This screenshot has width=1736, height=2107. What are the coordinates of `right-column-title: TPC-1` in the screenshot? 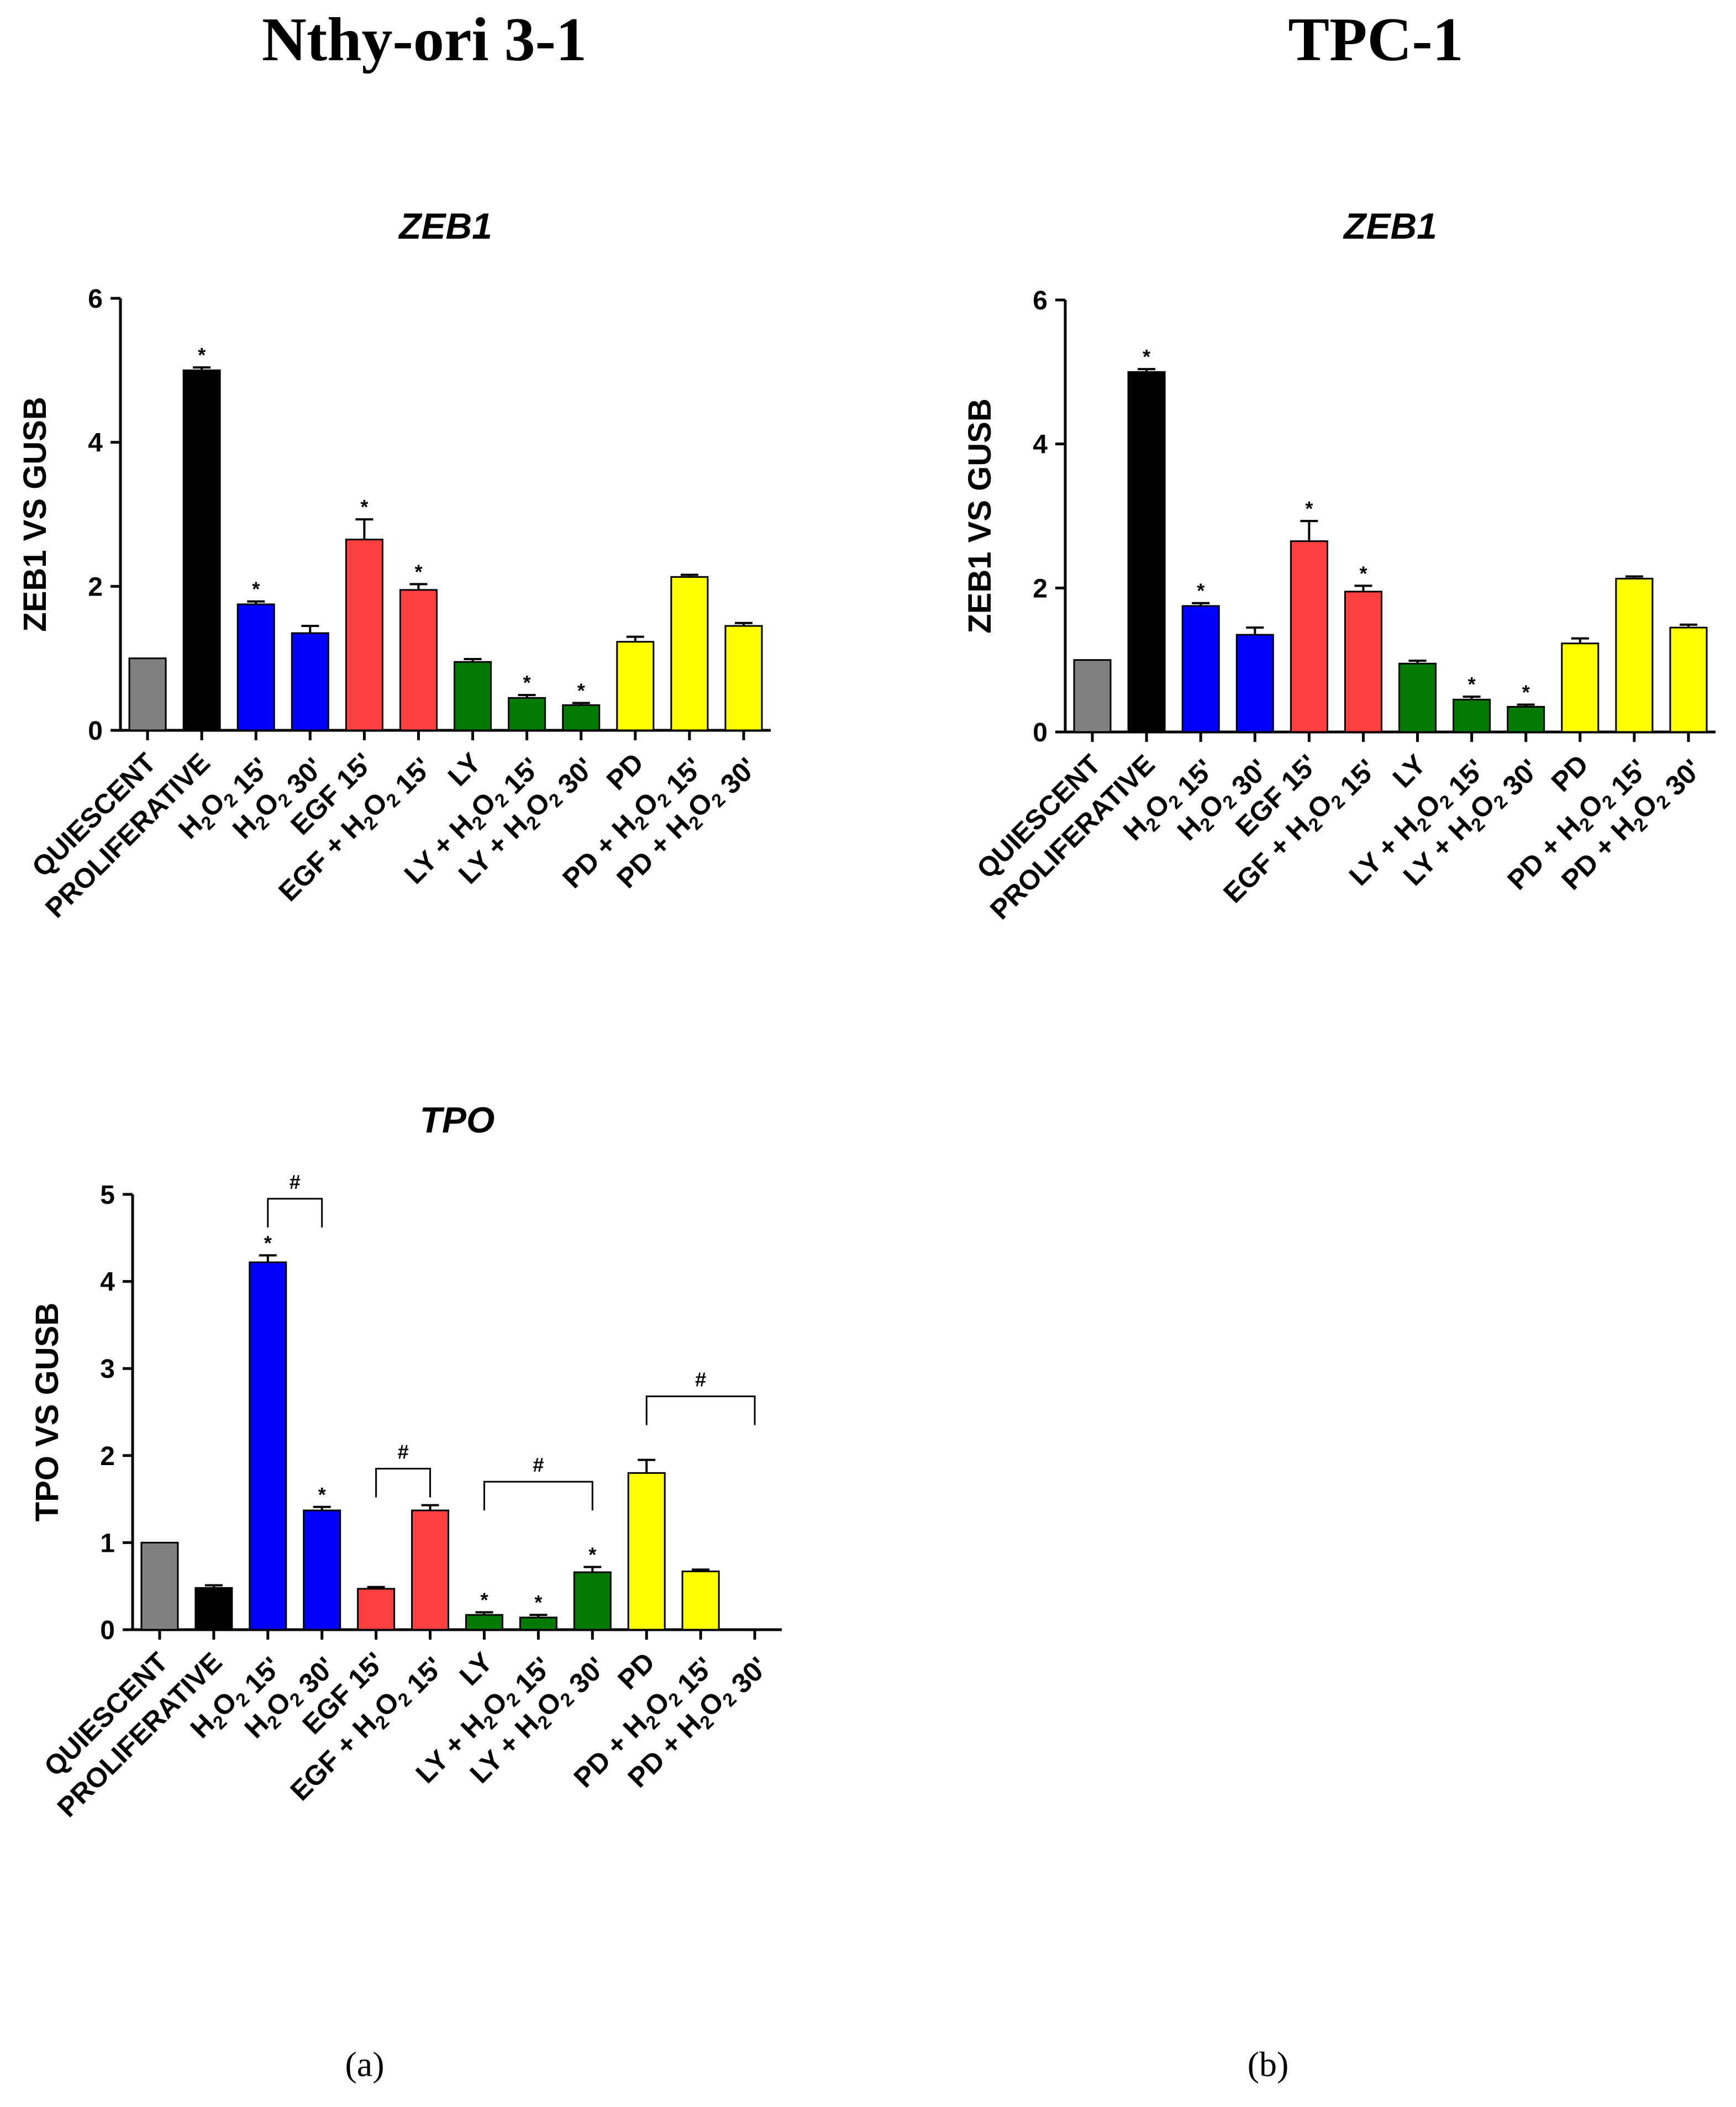 It's located at (1376, 40).